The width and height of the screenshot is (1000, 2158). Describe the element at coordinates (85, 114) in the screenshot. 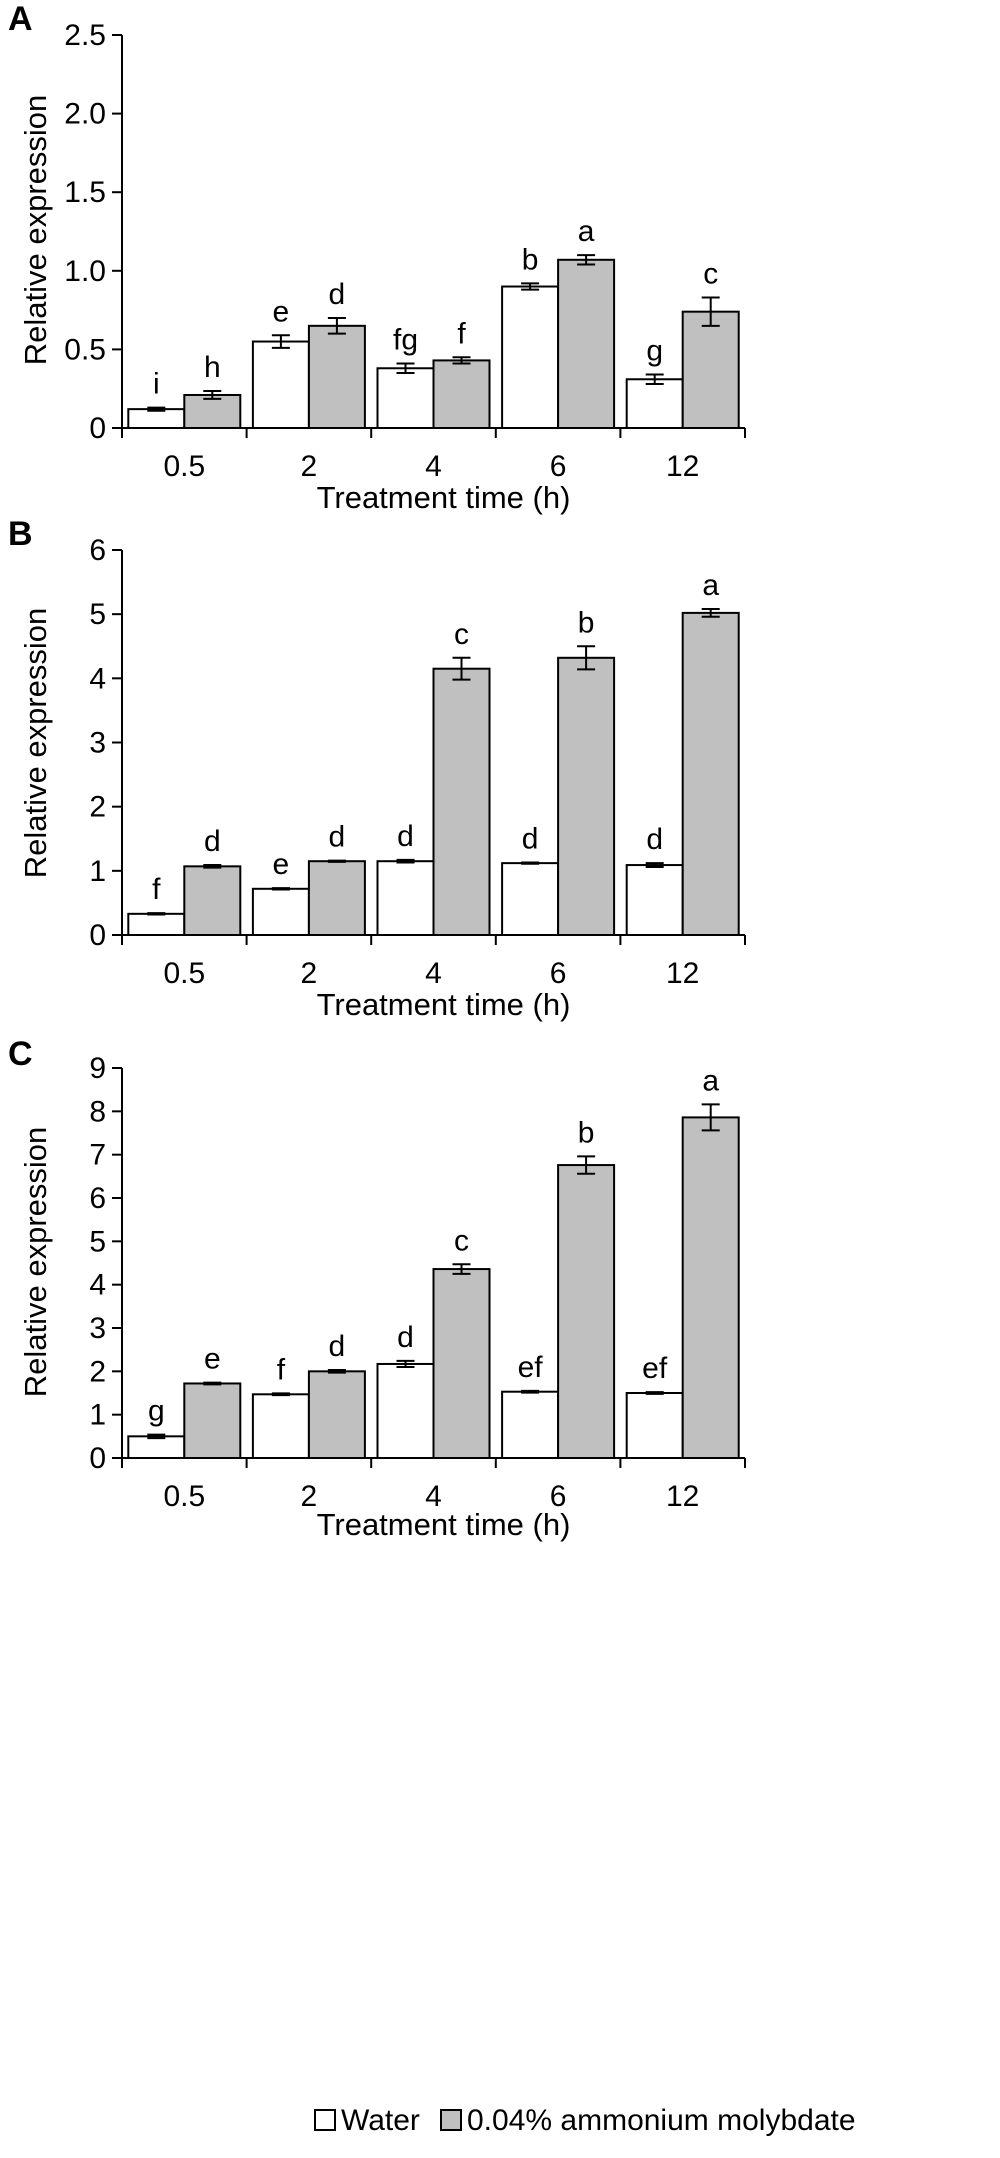

I see `y-tick-label: 2.0` at that location.